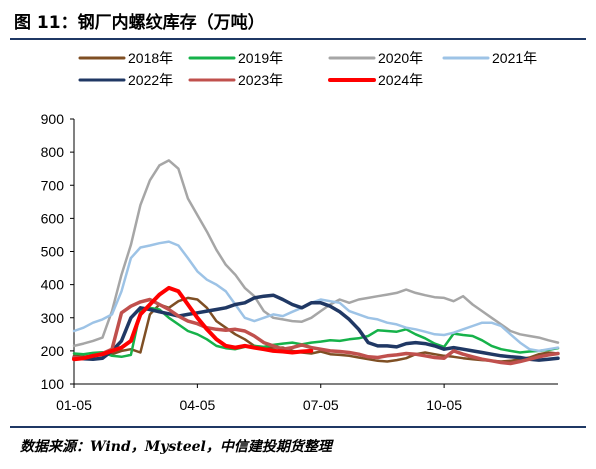  I want to click on y-tick-label: 400, so click(53, 285).